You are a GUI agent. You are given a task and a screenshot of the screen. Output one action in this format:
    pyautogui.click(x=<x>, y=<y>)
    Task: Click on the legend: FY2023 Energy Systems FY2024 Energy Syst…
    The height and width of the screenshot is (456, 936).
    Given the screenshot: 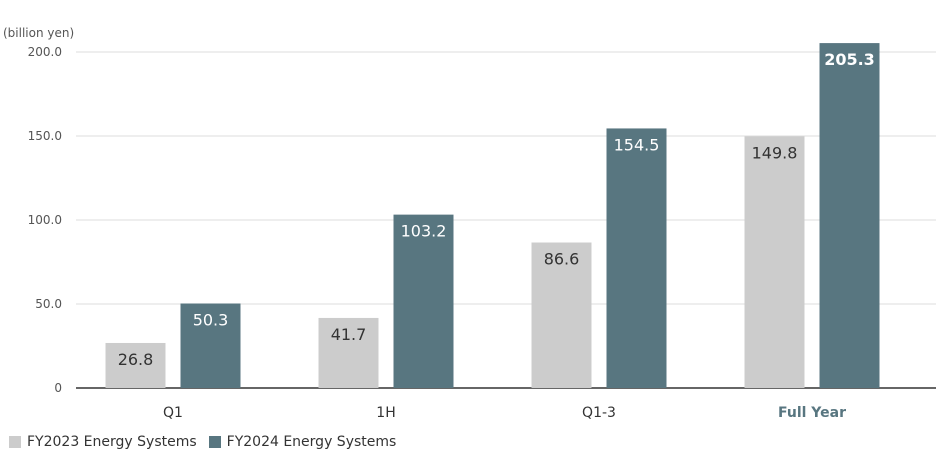 What is the action you would take?
    pyautogui.click(x=208, y=442)
    